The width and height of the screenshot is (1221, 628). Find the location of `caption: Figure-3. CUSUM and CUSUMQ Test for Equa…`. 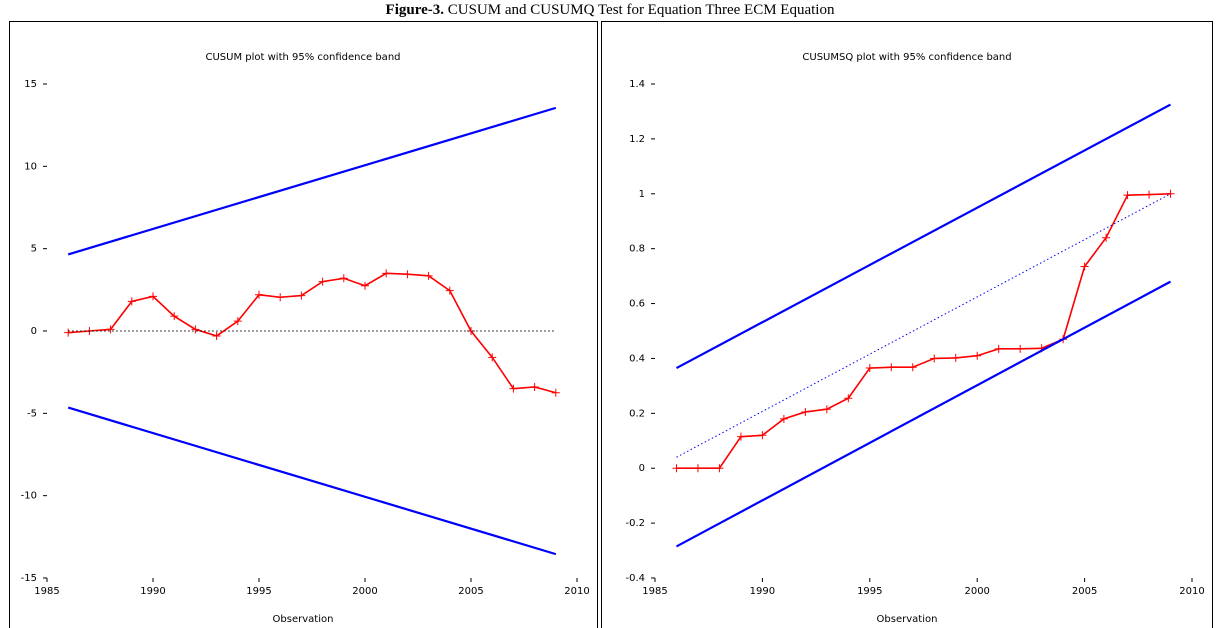

caption: Figure-3. CUSUM and CUSUMQ Test for Equa… is located at coordinates (610, 10).